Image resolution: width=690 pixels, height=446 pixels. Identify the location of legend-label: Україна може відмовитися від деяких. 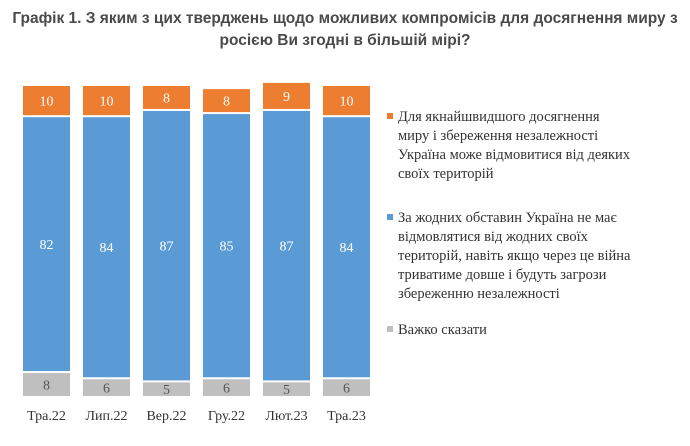
(514, 155).